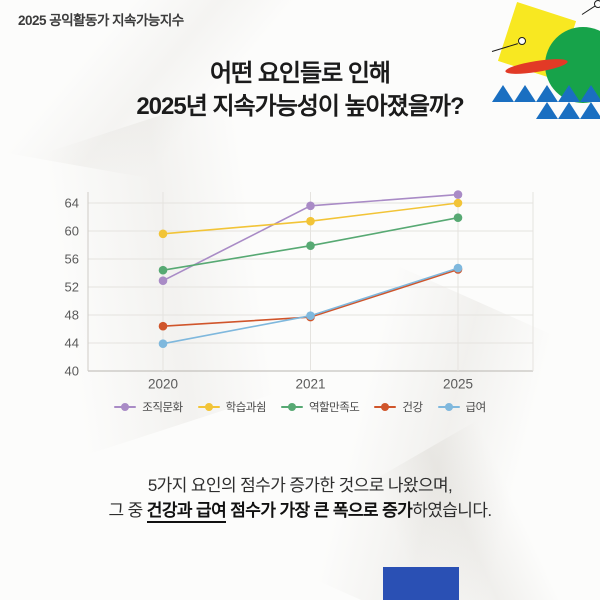 This screenshot has height=600, width=600. What do you see at coordinates (300, 90) in the screenshot?
I see `page-title: 어떤 요인들로 인해 2025년 지속가능성이 높아졌을까?` at bounding box center [300, 90].